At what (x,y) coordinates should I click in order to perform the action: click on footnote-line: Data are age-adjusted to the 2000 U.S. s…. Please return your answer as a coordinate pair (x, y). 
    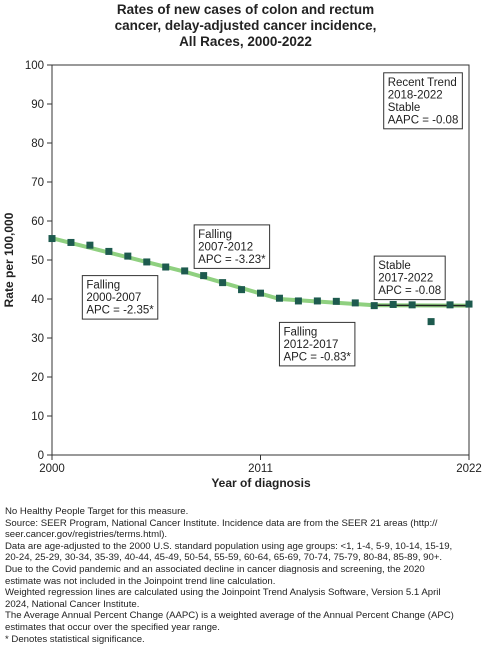
    Looking at the image, I should click on (229, 546).